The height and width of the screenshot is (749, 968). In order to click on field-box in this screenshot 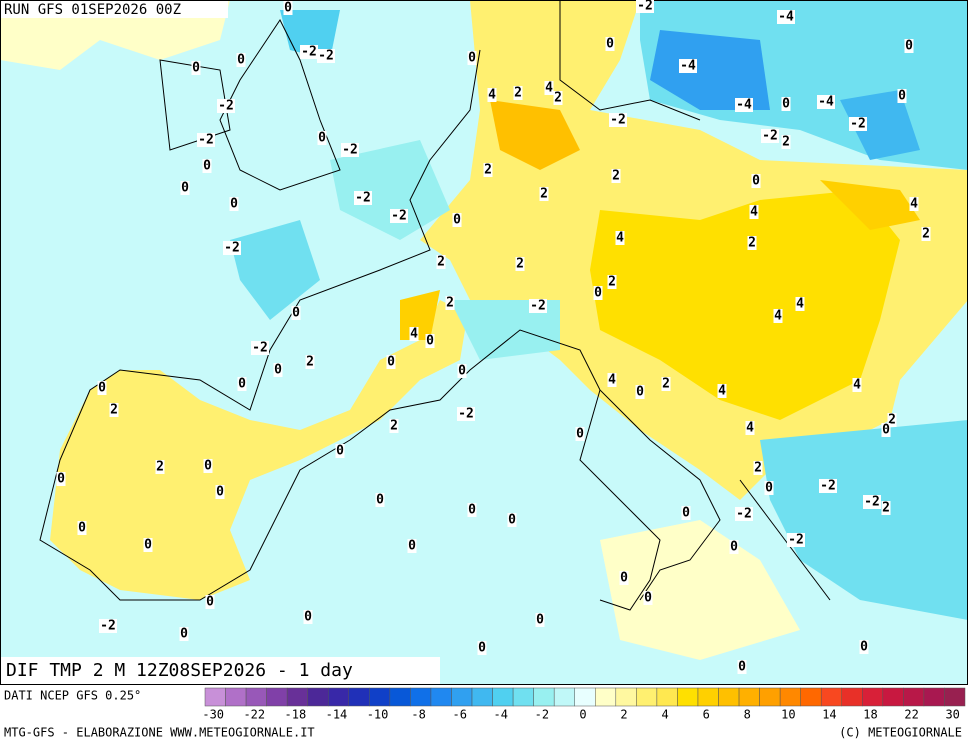, I will do `click(220, 671)`.